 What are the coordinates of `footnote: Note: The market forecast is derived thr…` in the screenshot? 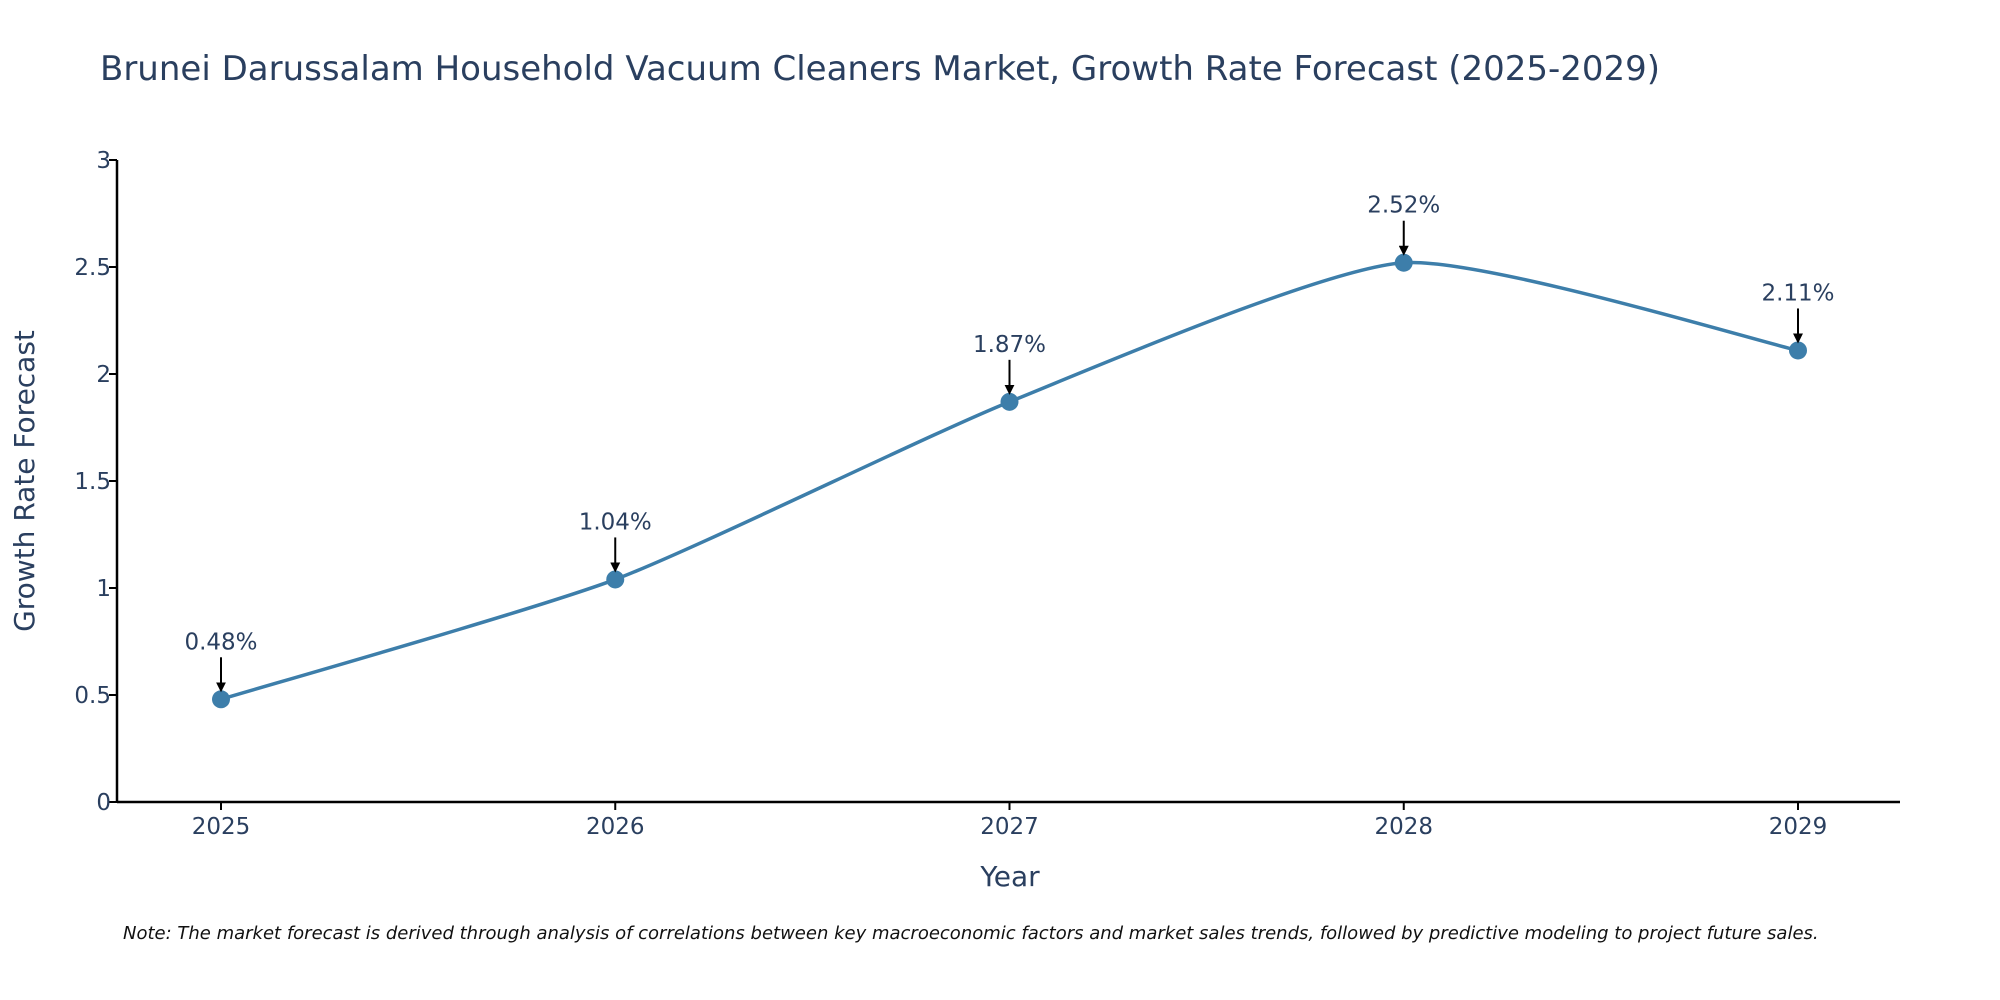 It's located at (971, 933).